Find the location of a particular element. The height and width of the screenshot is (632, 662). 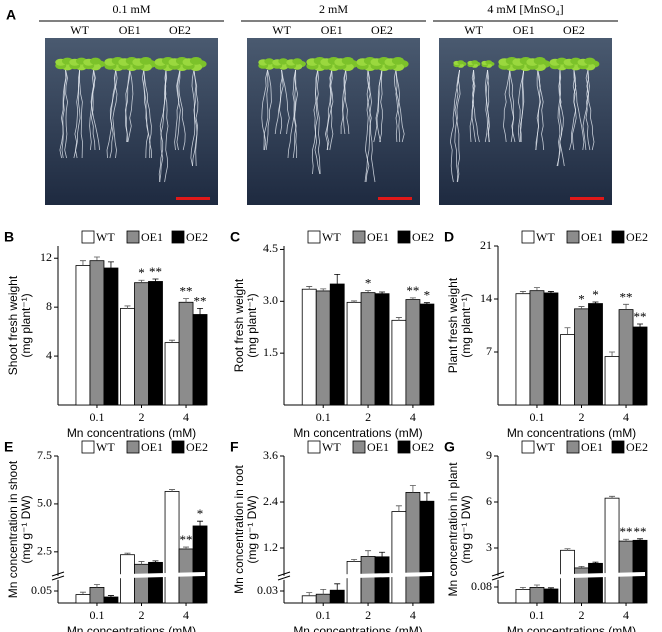

y-tick-label: 0.05 is located at coordinates (41, 590).